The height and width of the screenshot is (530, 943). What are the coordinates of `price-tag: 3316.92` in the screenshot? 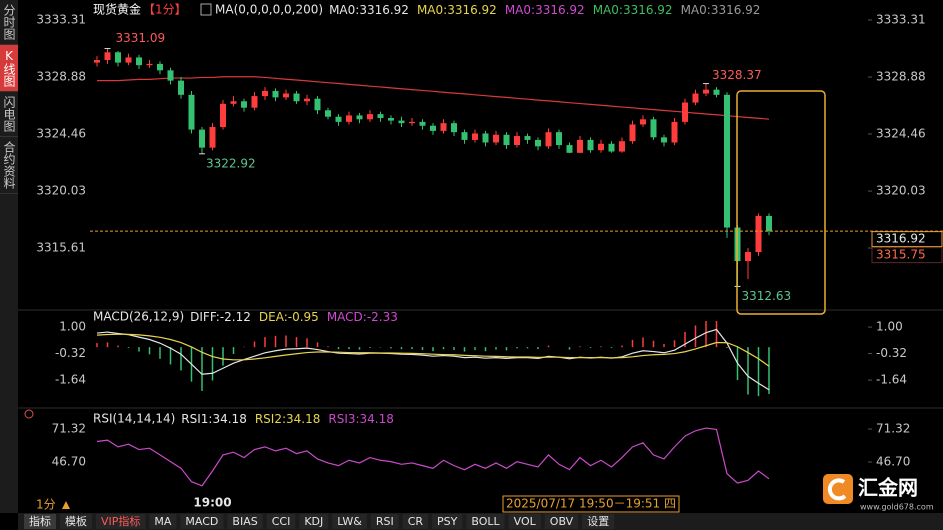 It's located at (901, 239).